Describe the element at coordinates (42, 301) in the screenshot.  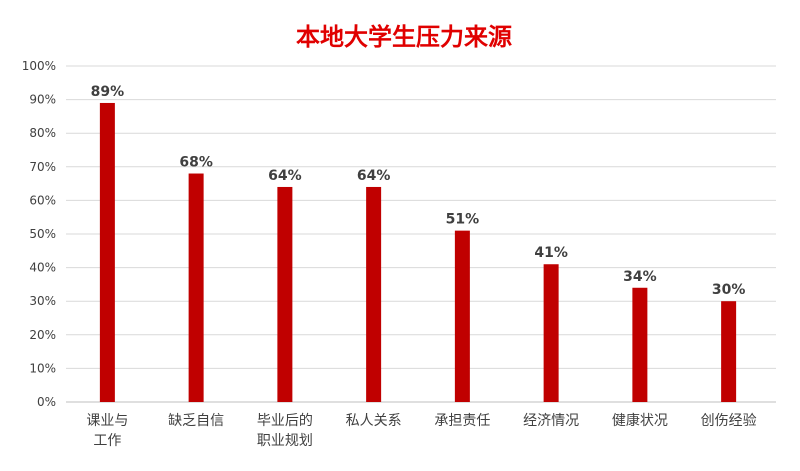
I see `y-tick-label: 30%` at that location.